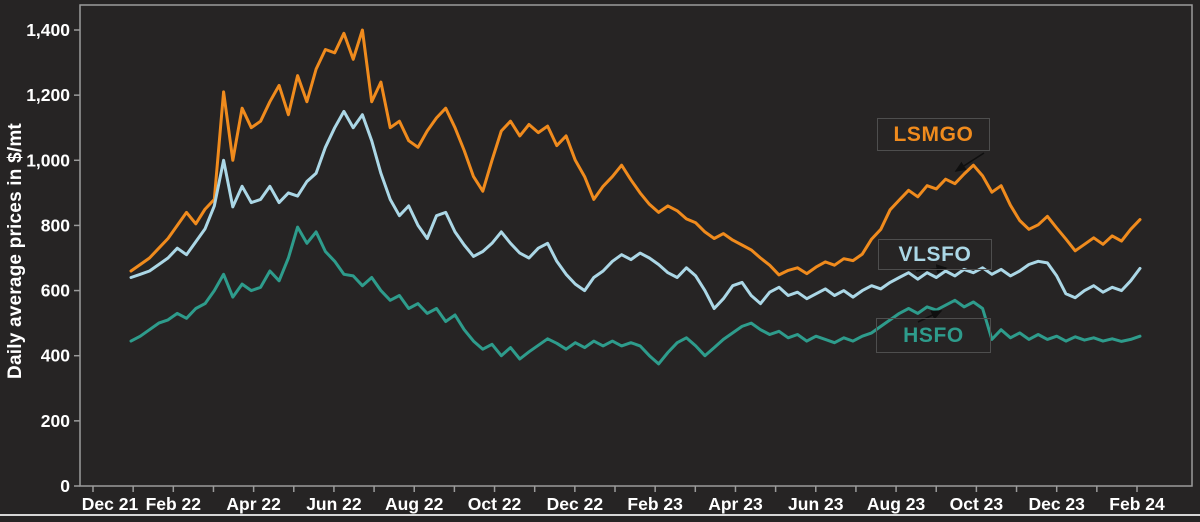 The image size is (1200, 522). I want to click on series-label-lsmgo: LSMGO, so click(933, 134).